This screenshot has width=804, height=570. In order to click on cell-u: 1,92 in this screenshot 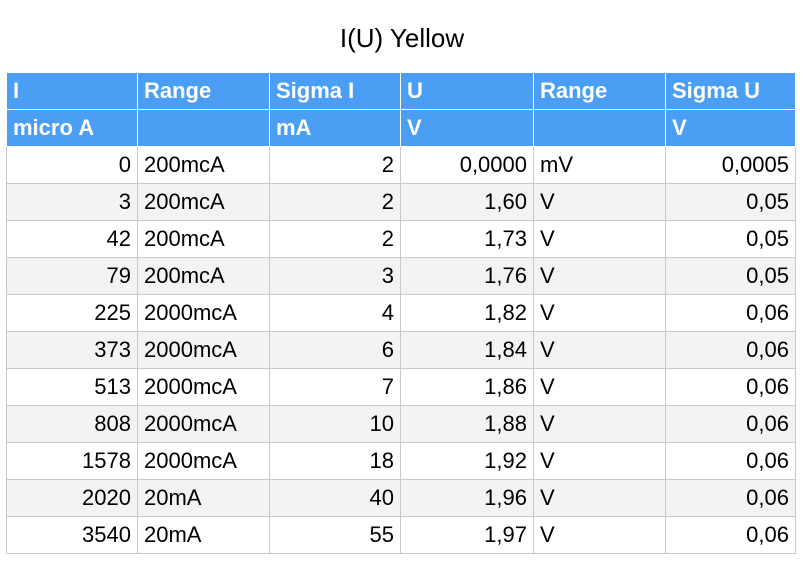, I will do `click(467, 461)`.